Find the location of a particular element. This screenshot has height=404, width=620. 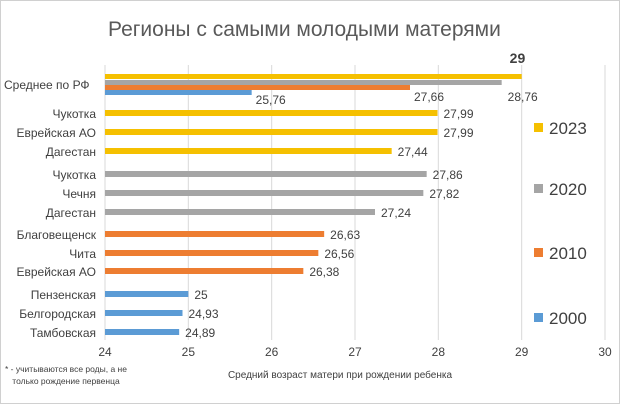

legend-label-2010: 2010 is located at coordinates (568, 253).